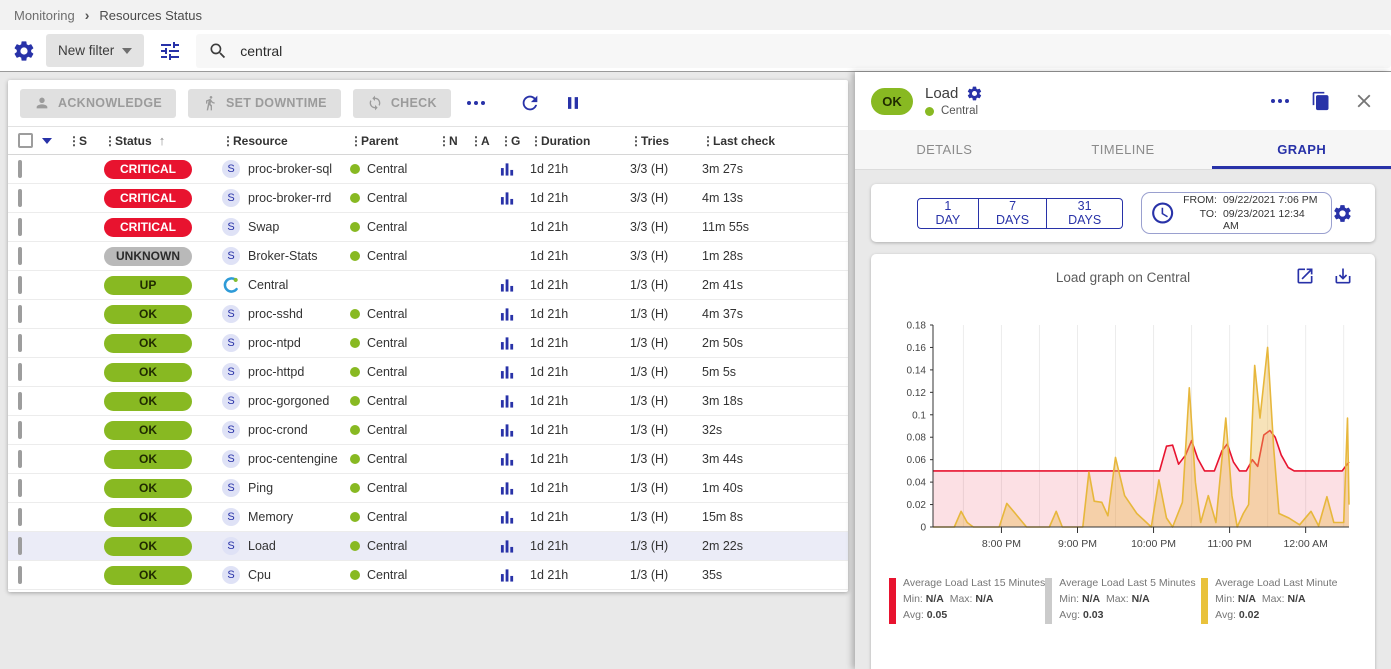 The image size is (1391, 669). Describe the element at coordinates (148, 575) in the screenshot. I see `status-badge: OK` at that location.